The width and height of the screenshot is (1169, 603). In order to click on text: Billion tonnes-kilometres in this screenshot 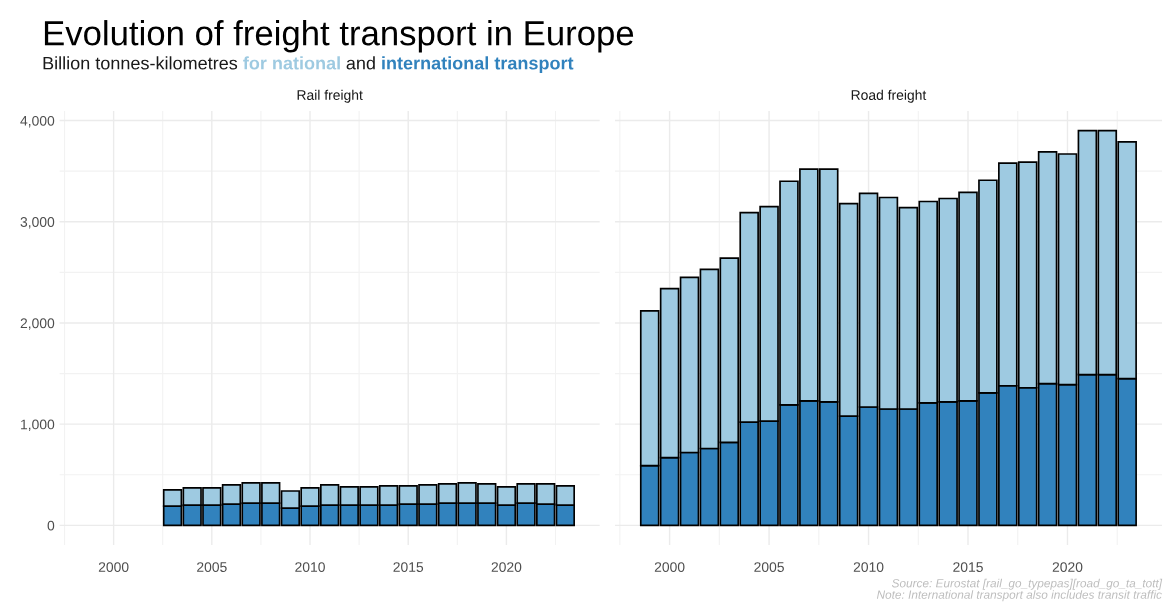, I will do `click(140, 63)`.